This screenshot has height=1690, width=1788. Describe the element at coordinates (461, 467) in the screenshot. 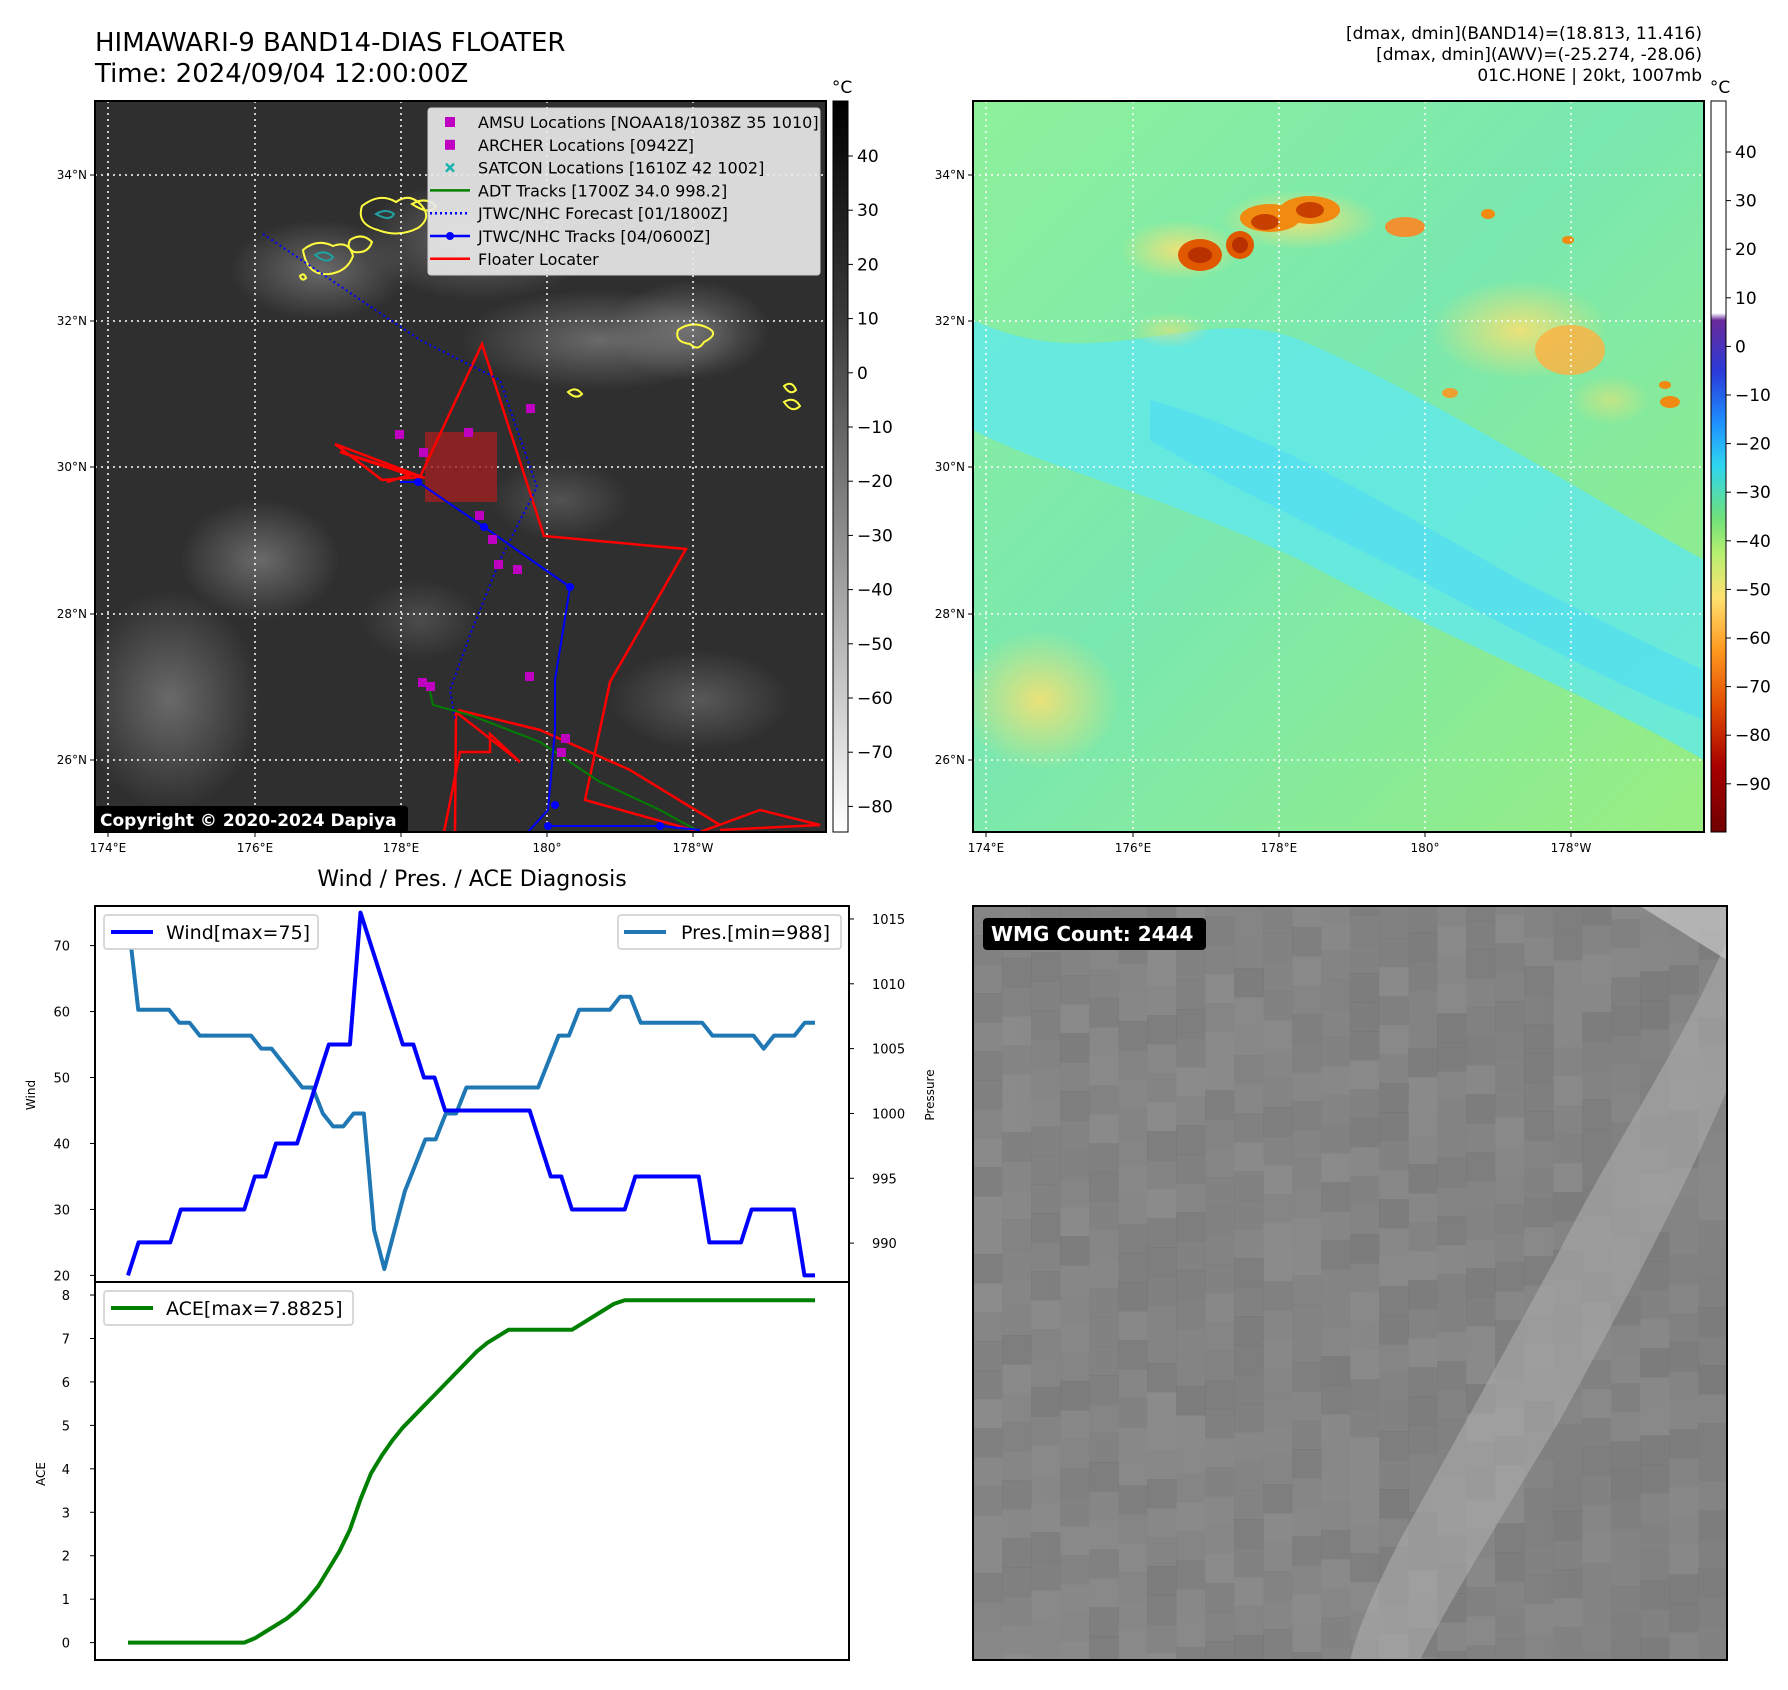

I see `floater-box` at that location.